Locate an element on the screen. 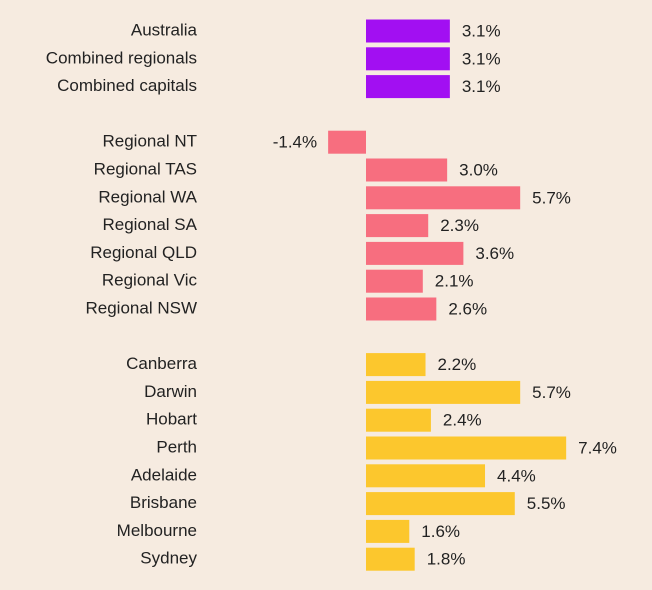  category-label: Combined capitals is located at coordinates (127, 85).